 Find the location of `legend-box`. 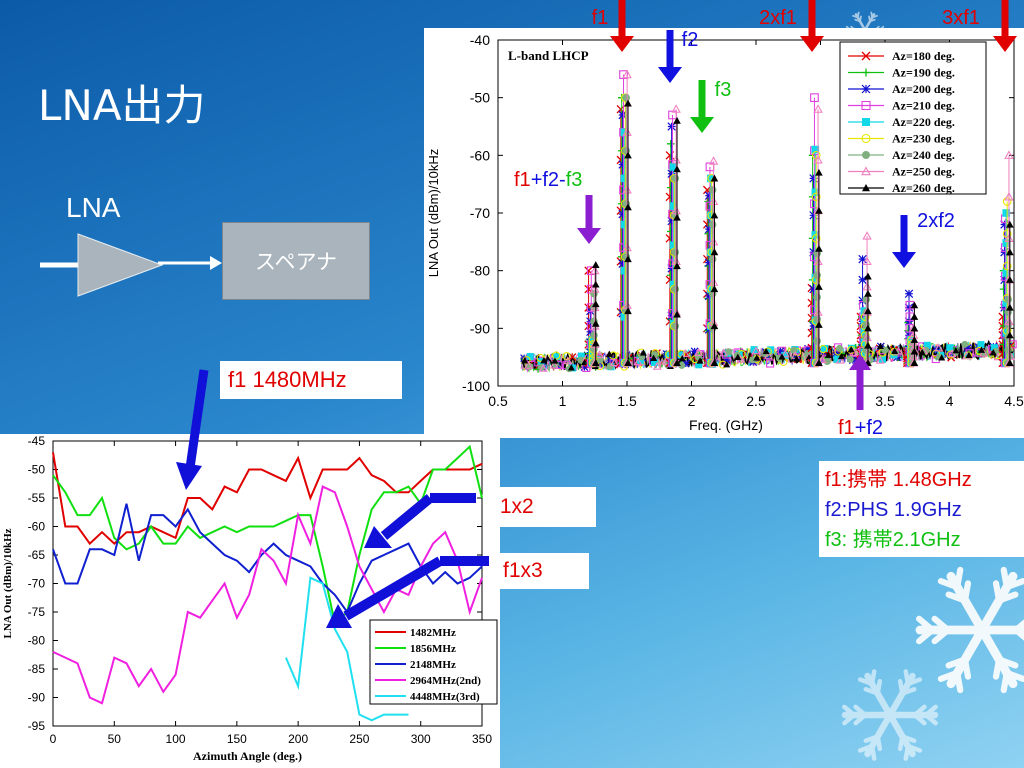

legend-box is located at coordinates (433, 662).